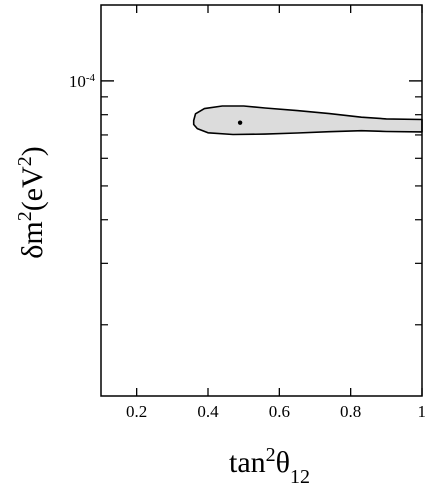  What do you see at coordinates (136, 411) in the screenshot?
I see `x-tick-label: 0.2` at bounding box center [136, 411].